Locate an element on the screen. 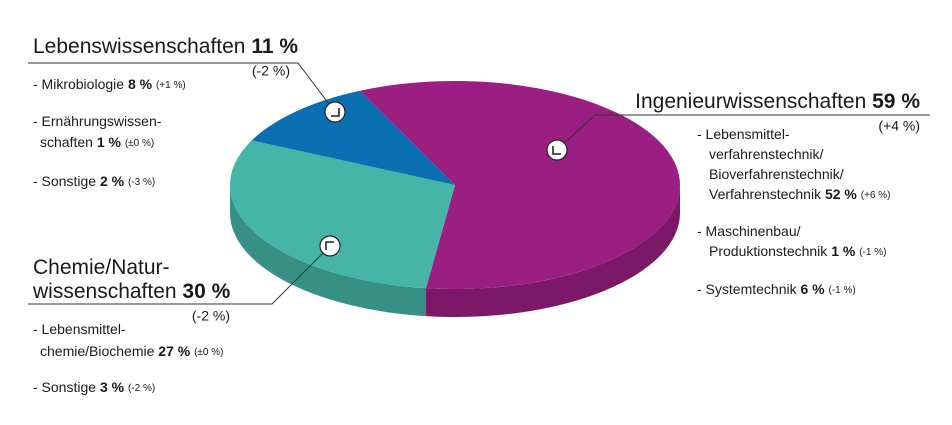  detail-label: - Mikrobiologie 8 % (+1 %) is located at coordinates (109, 84).